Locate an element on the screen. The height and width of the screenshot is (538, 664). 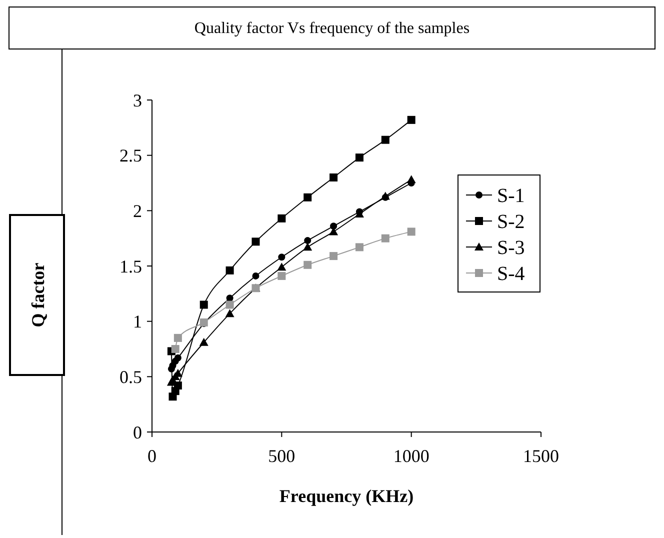
x-tick-label: 500 is located at coordinates (282, 456).